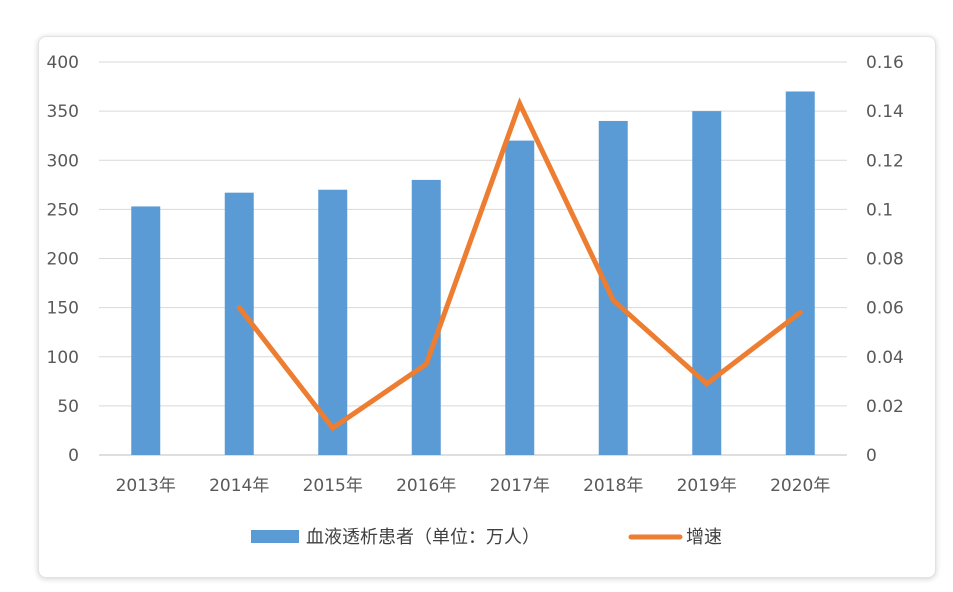 This screenshot has height=592, width=953. I want to click on x-tick-label: 2013年, so click(146, 486).